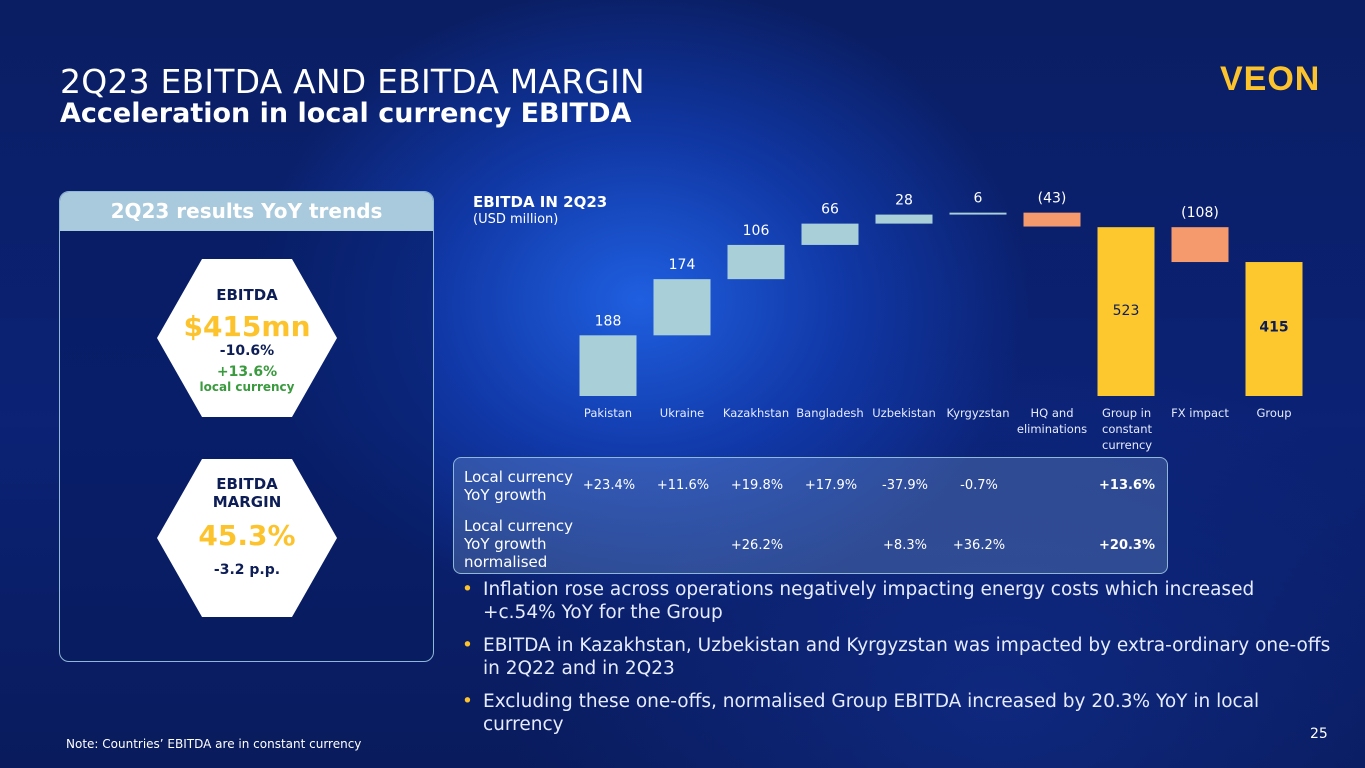  I want to click on chart-unit: (USD million), so click(516, 219).